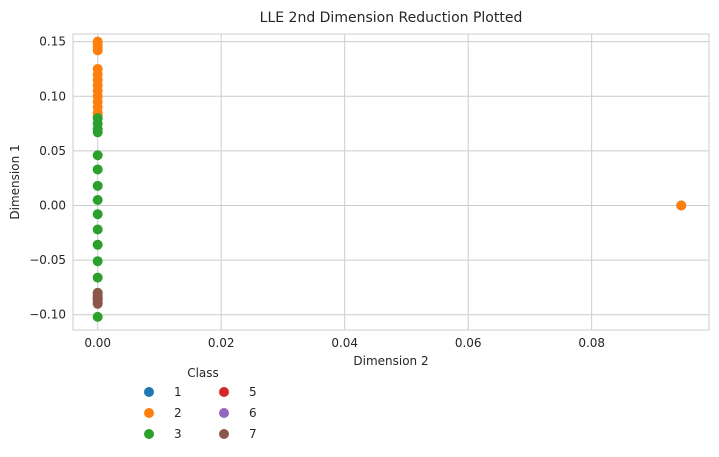 This screenshot has width=719, height=457. What do you see at coordinates (97, 343) in the screenshot?
I see `x-tick-label: 0.00` at bounding box center [97, 343].